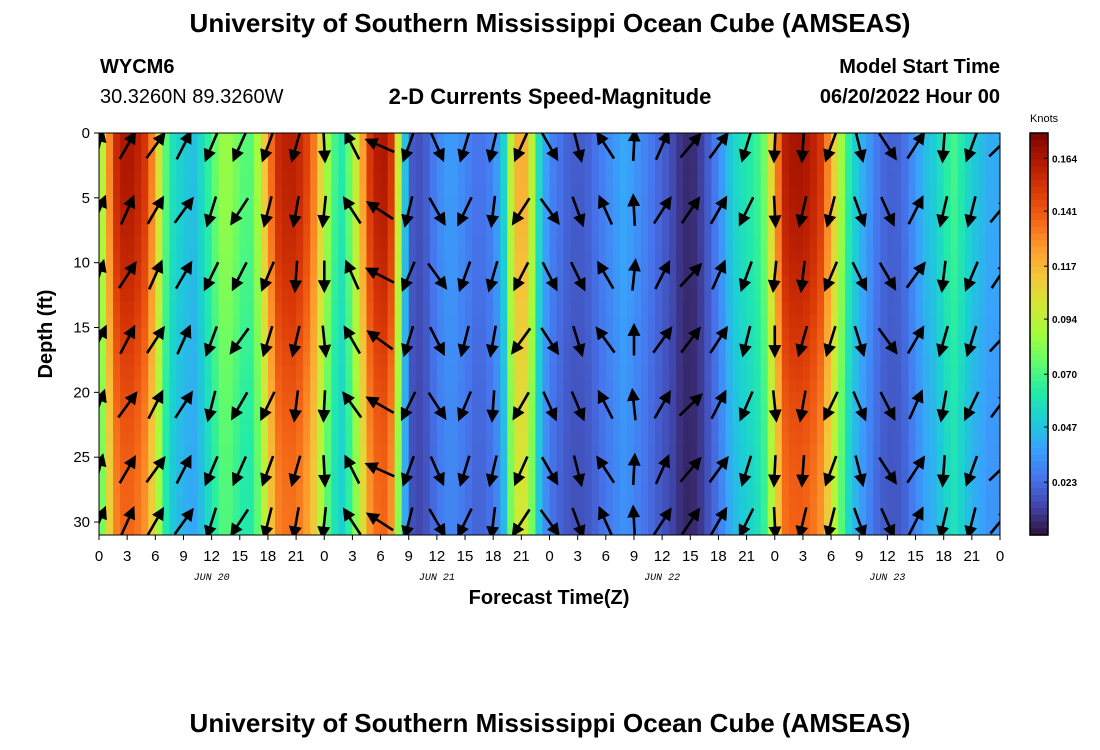  Describe the element at coordinates (1064, 267) in the screenshot. I see `colorbar-tick-label: 0.117` at that location.